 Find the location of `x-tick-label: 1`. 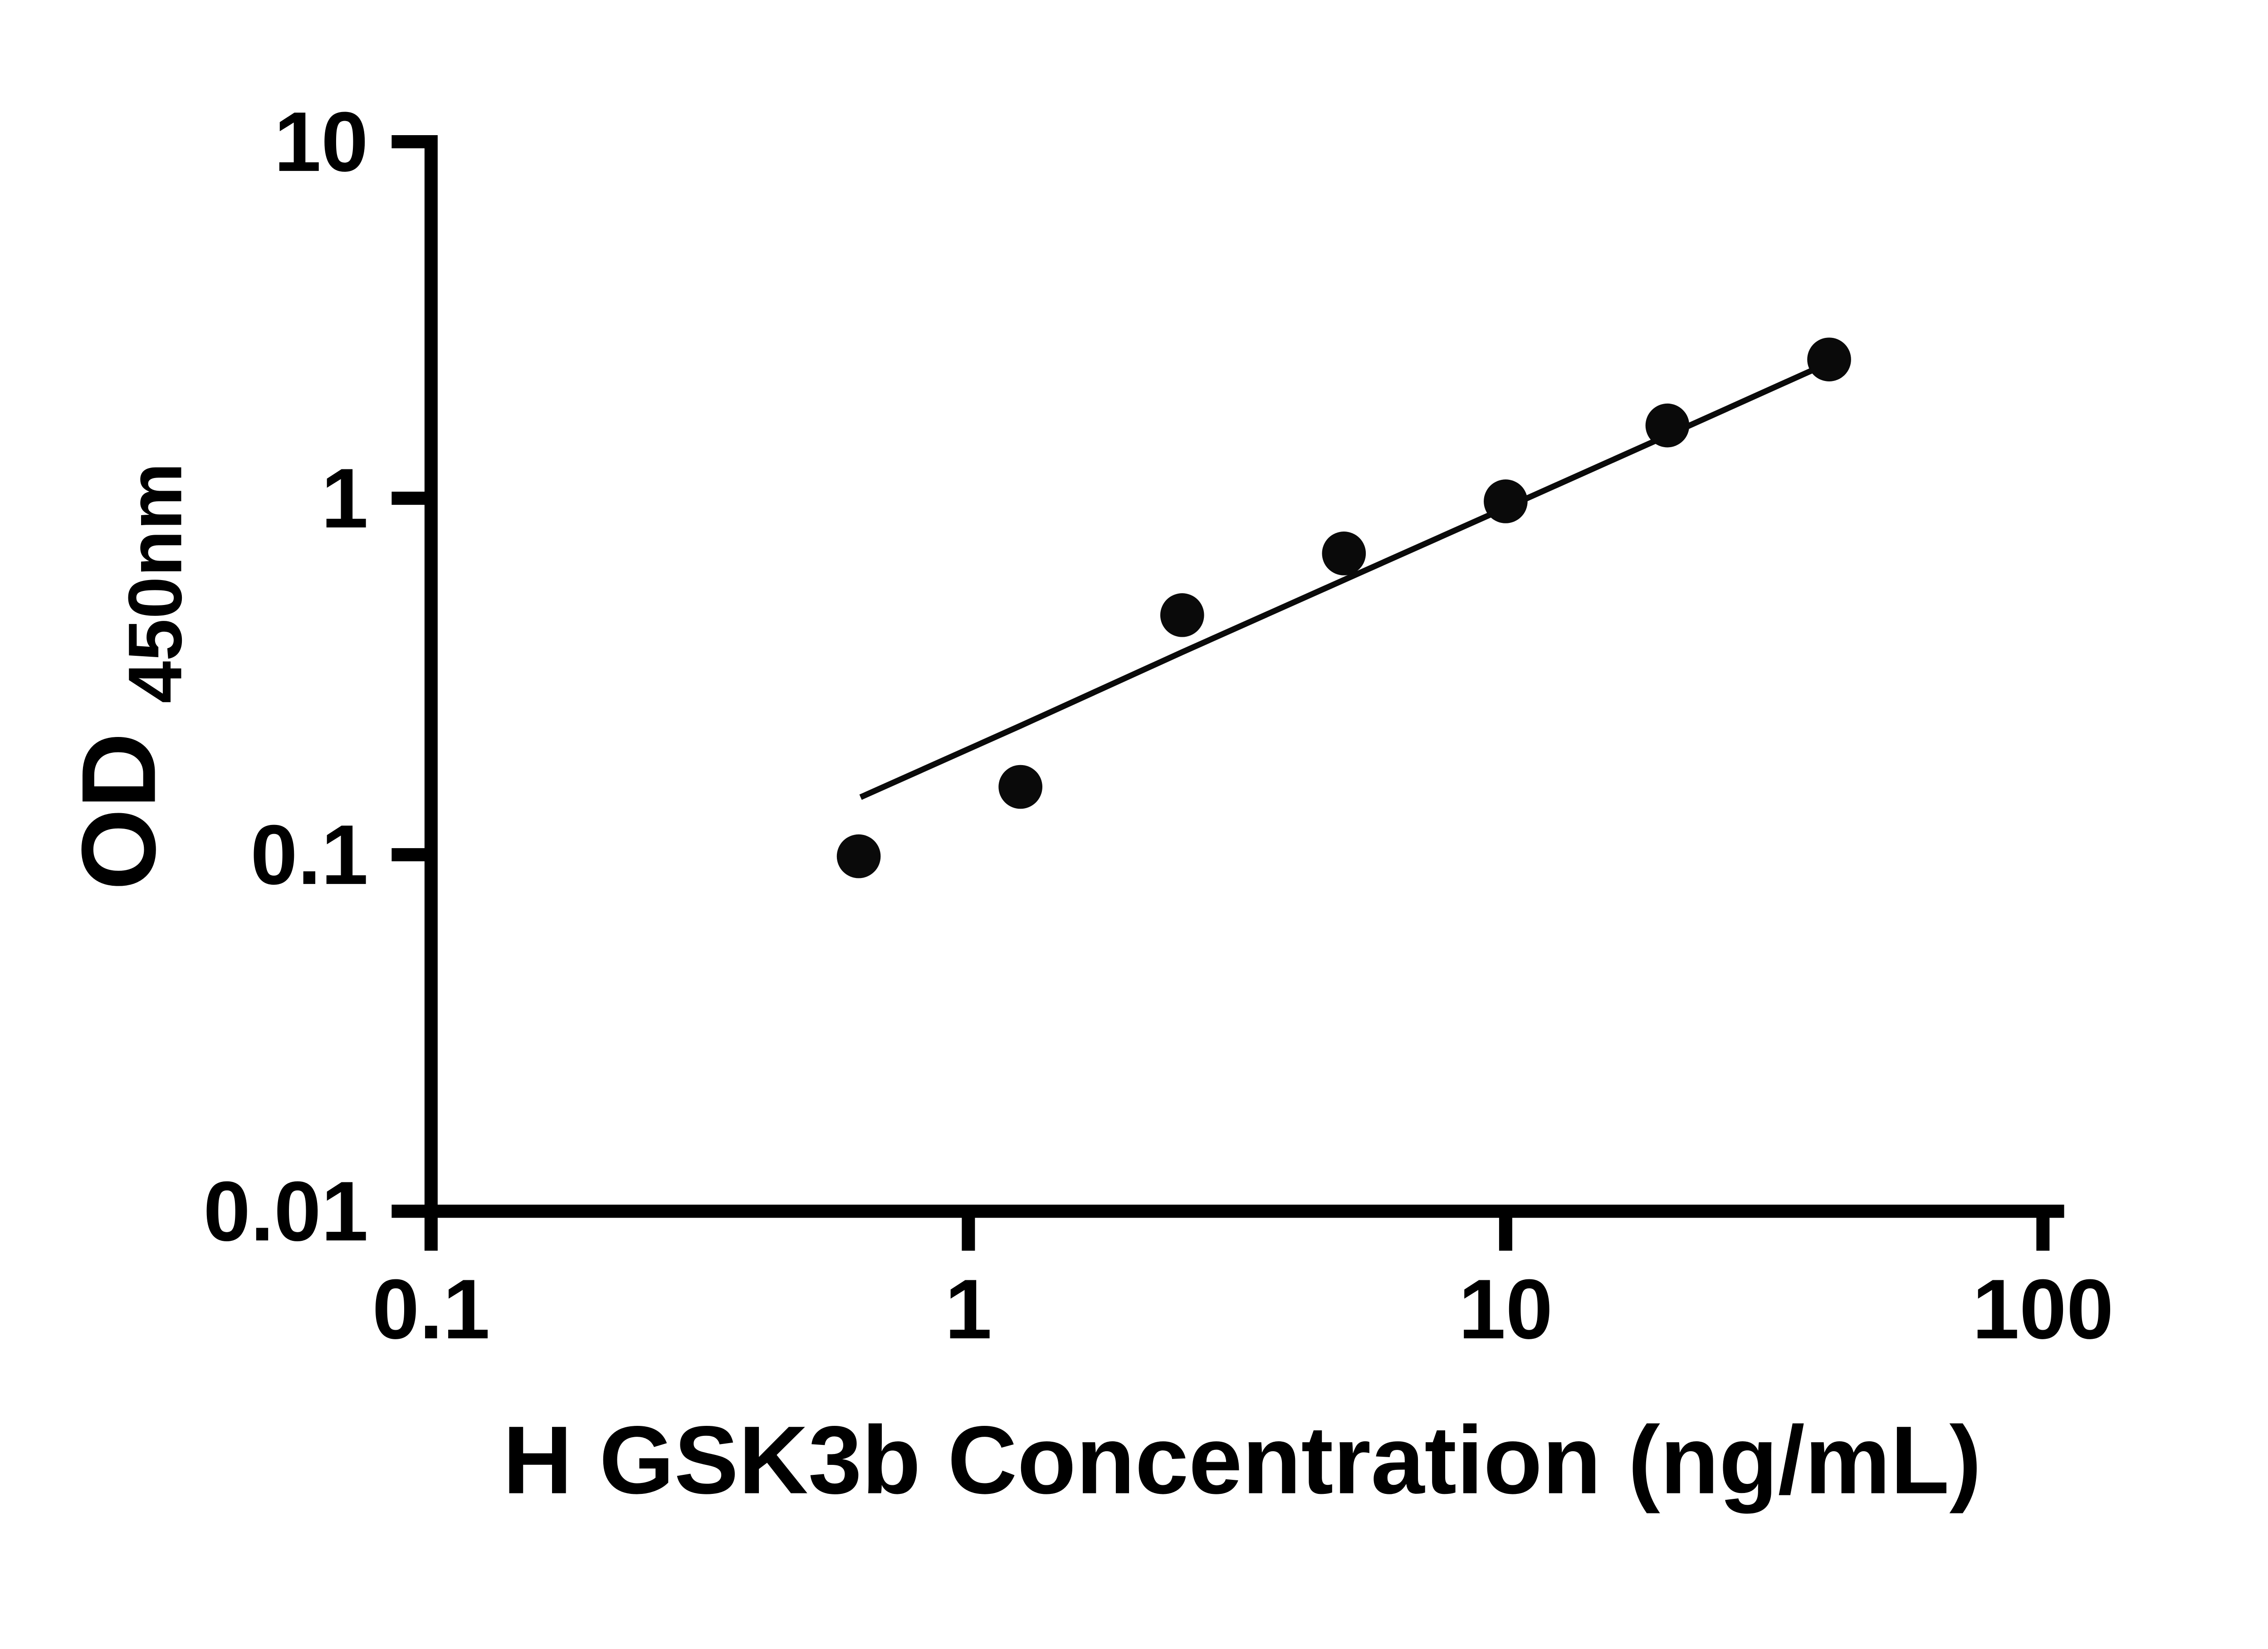

x-tick-label: 1 is located at coordinates (969, 1309).